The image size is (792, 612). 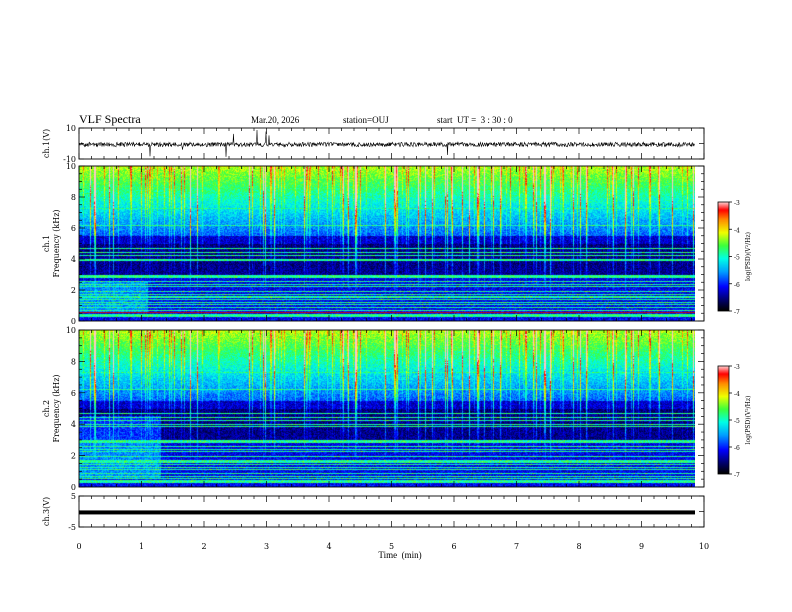 What do you see at coordinates (704, 546) in the screenshot?
I see `x-tick-label: 10` at bounding box center [704, 546].